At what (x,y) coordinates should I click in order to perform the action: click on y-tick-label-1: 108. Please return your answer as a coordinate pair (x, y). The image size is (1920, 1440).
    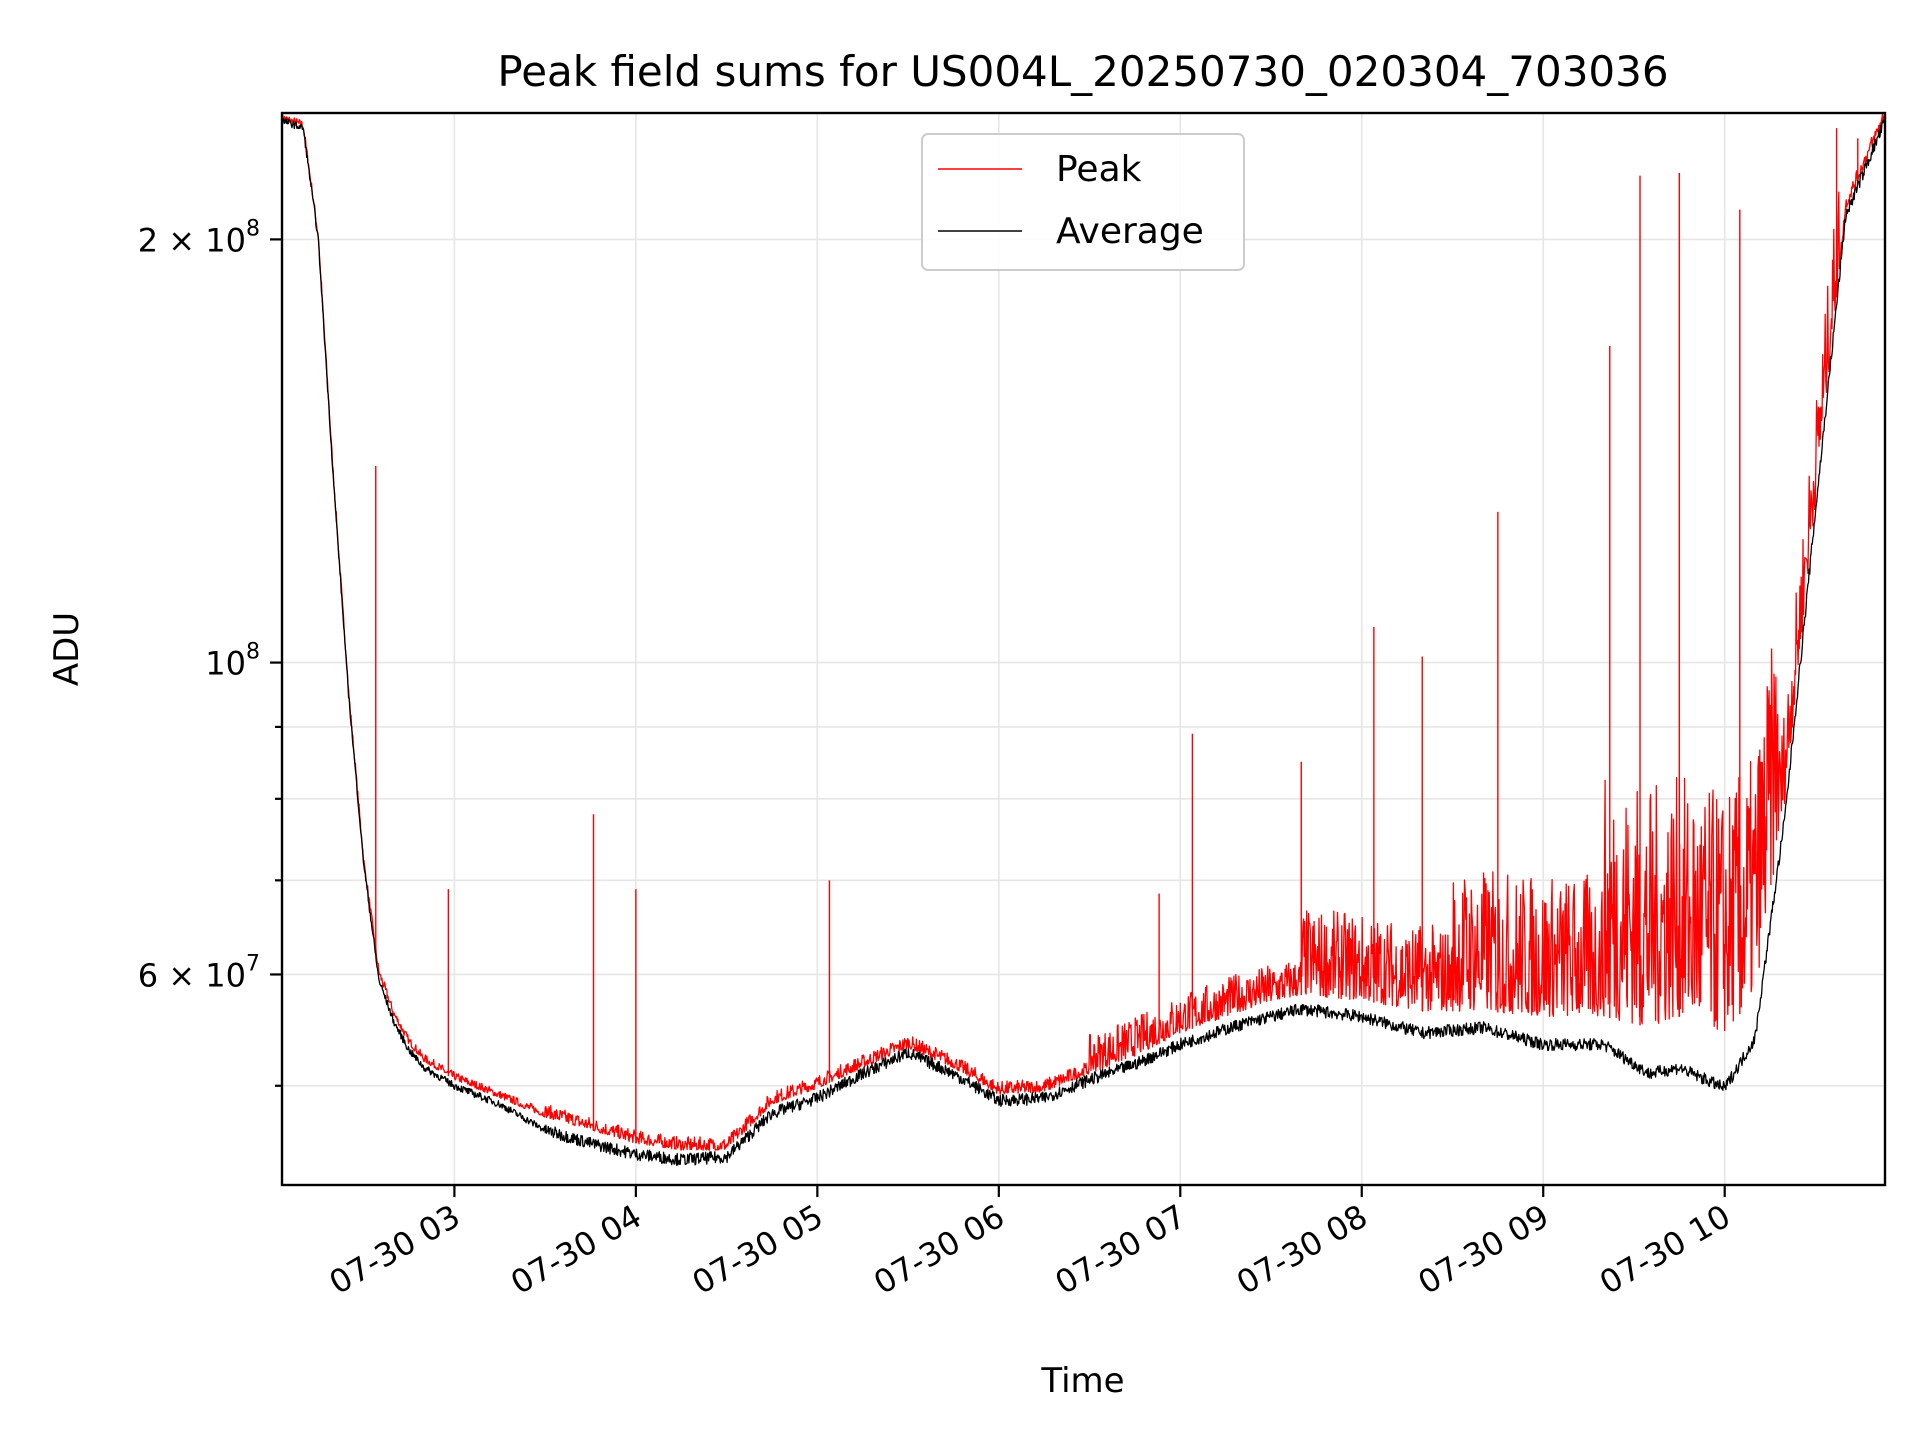
    Looking at the image, I should click on (232, 661).